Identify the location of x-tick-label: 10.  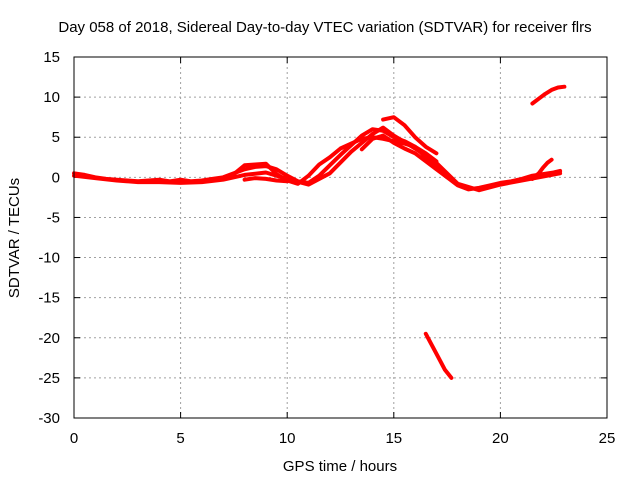
(287, 438).